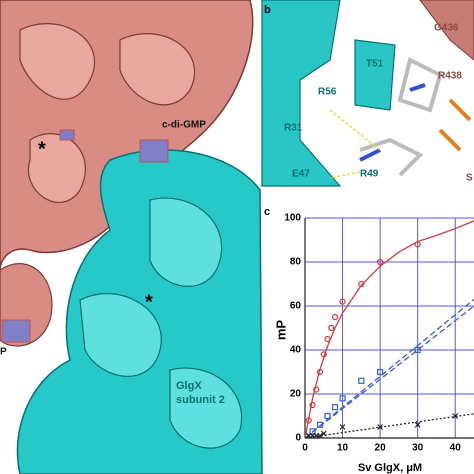 This screenshot has width=474, height=474. Describe the element at coordinates (296, 306) in the screenshot. I see `y-tick-label: 60` at that location.